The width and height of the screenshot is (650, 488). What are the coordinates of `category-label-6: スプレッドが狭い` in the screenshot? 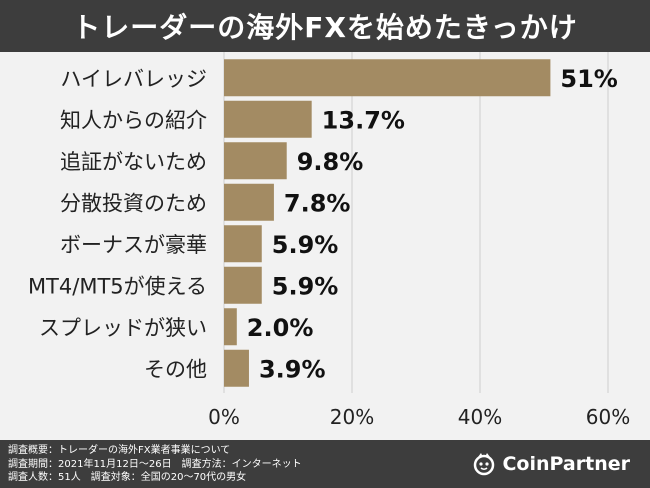 It's located at (123, 328).